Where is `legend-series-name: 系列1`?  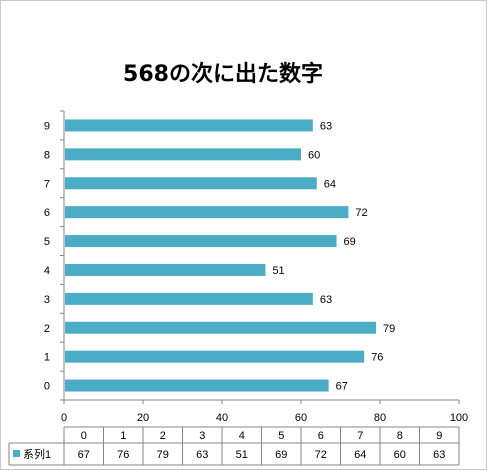 legend-series-name: 系列1 is located at coordinates (37, 454).